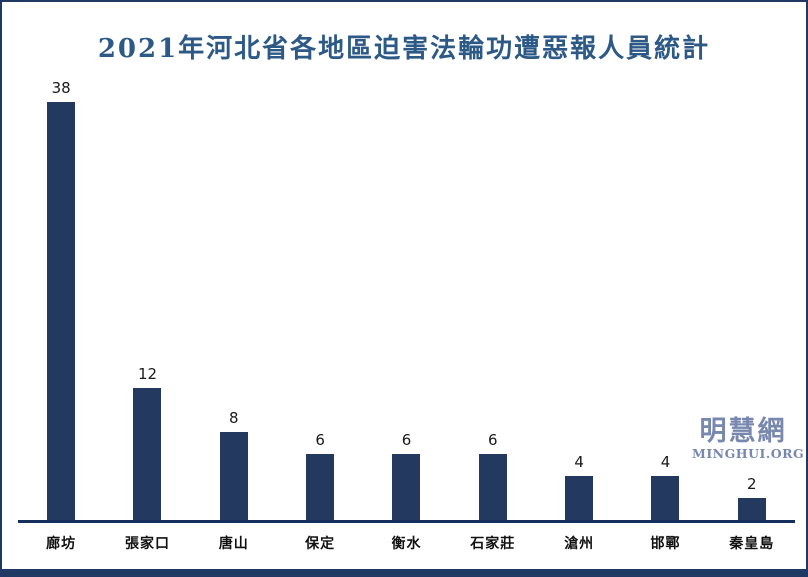 The image size is (808, 577). What do you see at coordinates (320, 544) in the screenshot?
I see `x-axis-label: 保定` at bounding box center [320, 544].